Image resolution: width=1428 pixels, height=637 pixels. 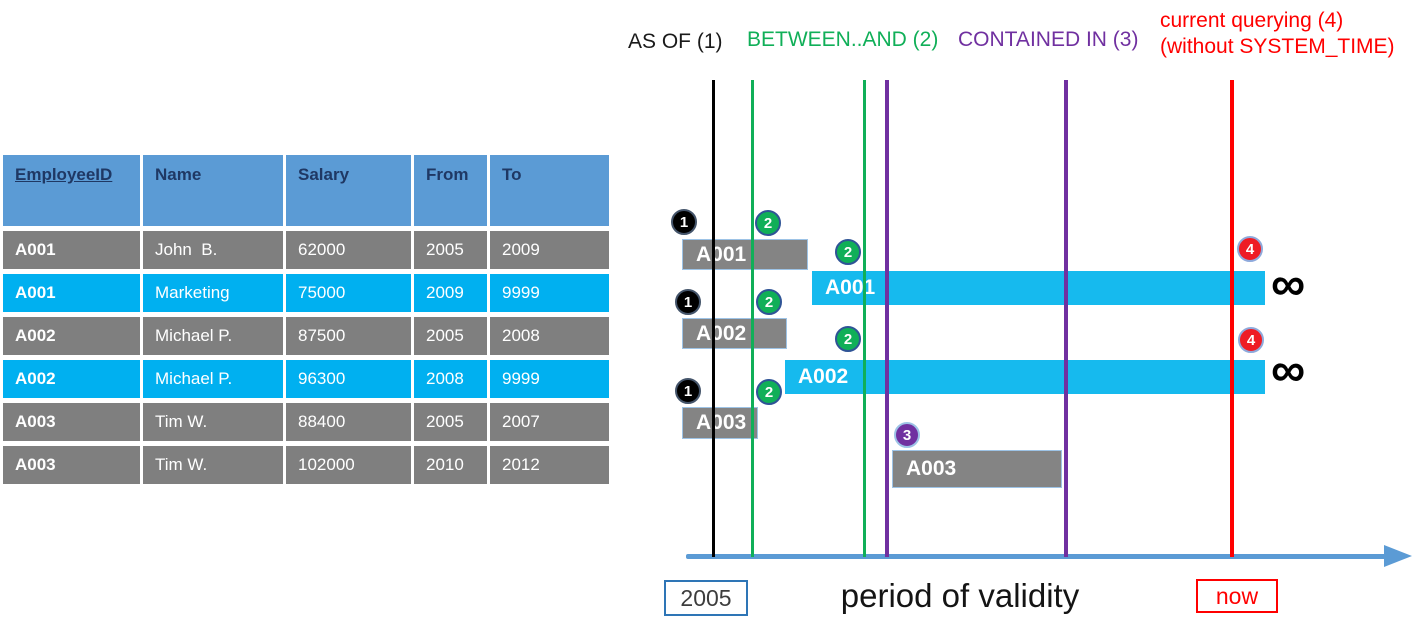 I want to click on table-cell: 88400, so click(x=348, y=422).